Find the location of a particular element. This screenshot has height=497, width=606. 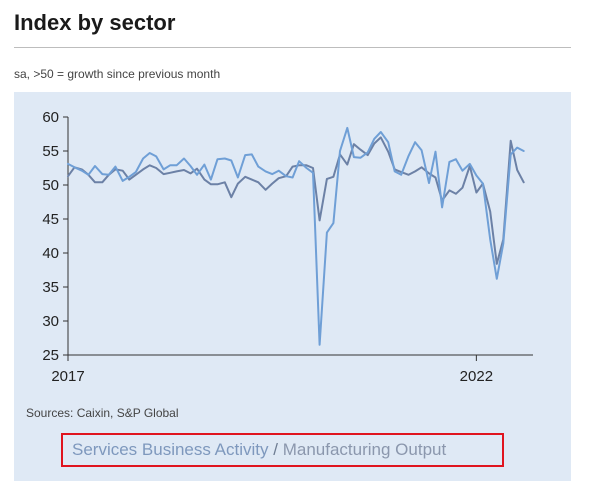

x-tick-label: 2017 is located at coordinates (67, 376).